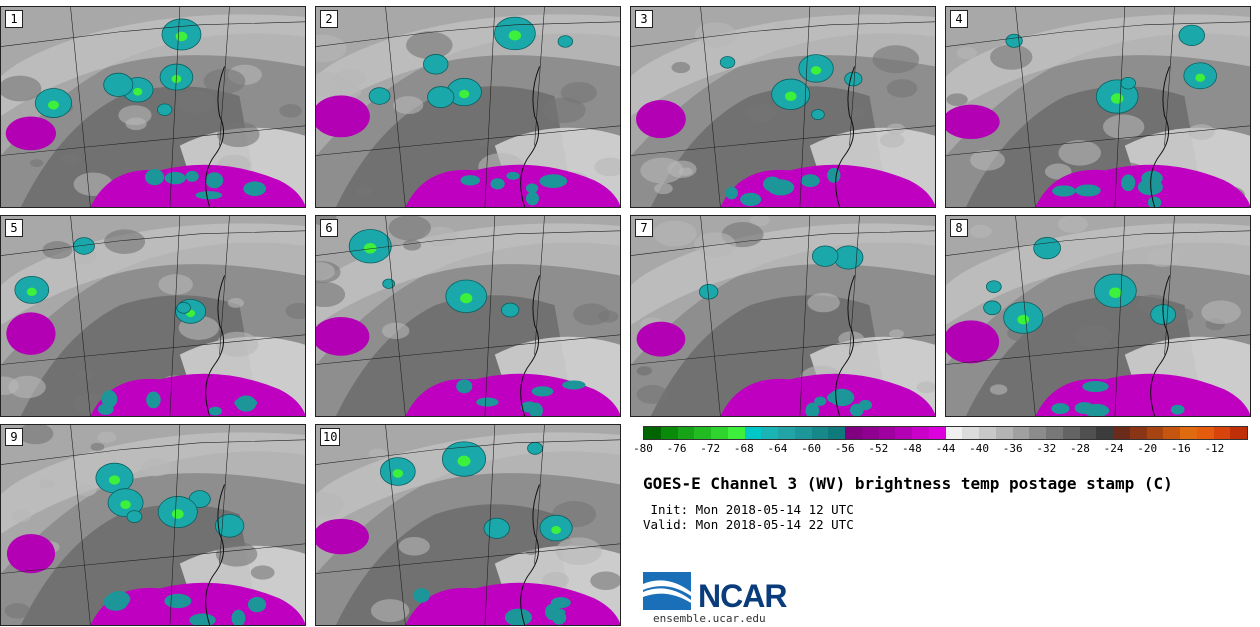 This screenshot has height=627, width=1260. Describe the element at coordinates (748, 524) in the screenshot. I see `valid-time: Valid: Mon 2018-05-14 22 UTC` at that location.